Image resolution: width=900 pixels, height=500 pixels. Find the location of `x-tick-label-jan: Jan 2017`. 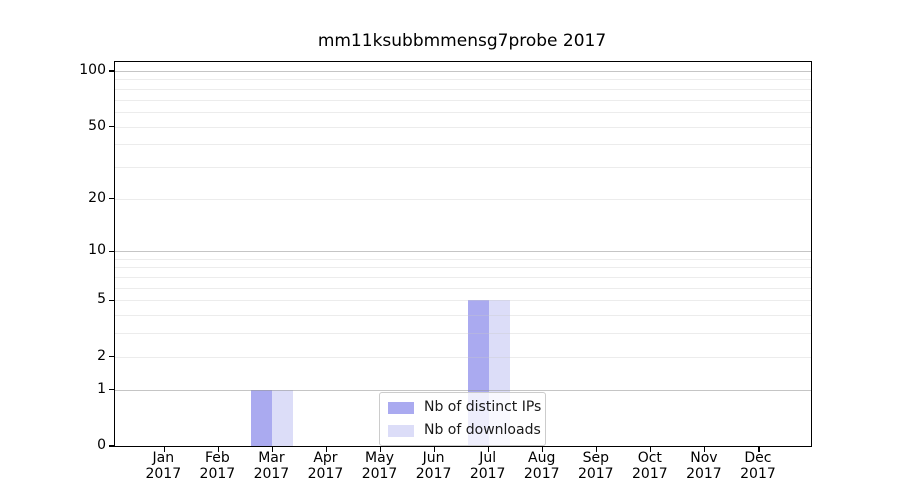

x-tick-label-jan: Jan 2017 is located at coordinates (163, 466).